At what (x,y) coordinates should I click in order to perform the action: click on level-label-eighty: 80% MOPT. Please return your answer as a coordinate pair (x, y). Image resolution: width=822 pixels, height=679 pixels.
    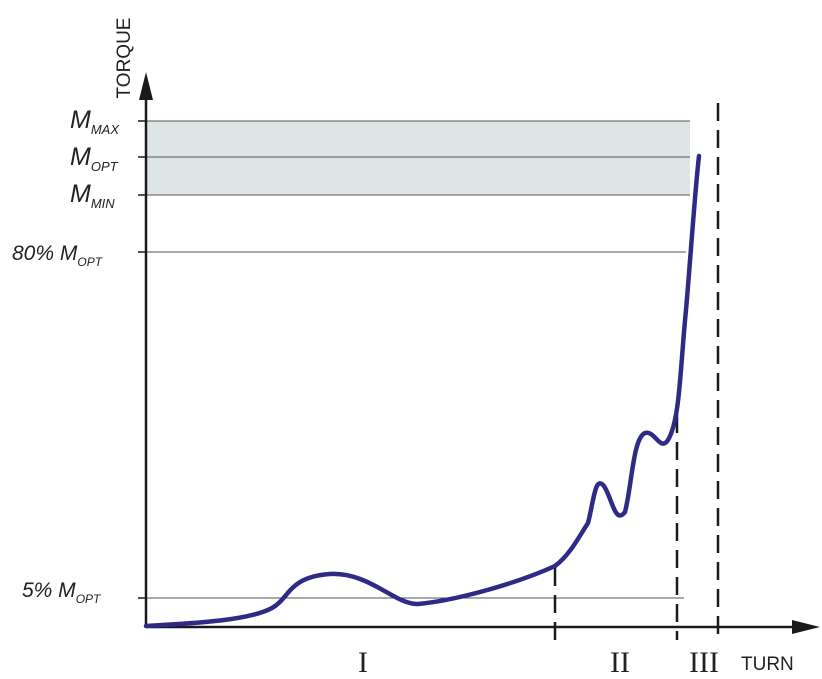
    Looking at the image, I should click on (58, 255).